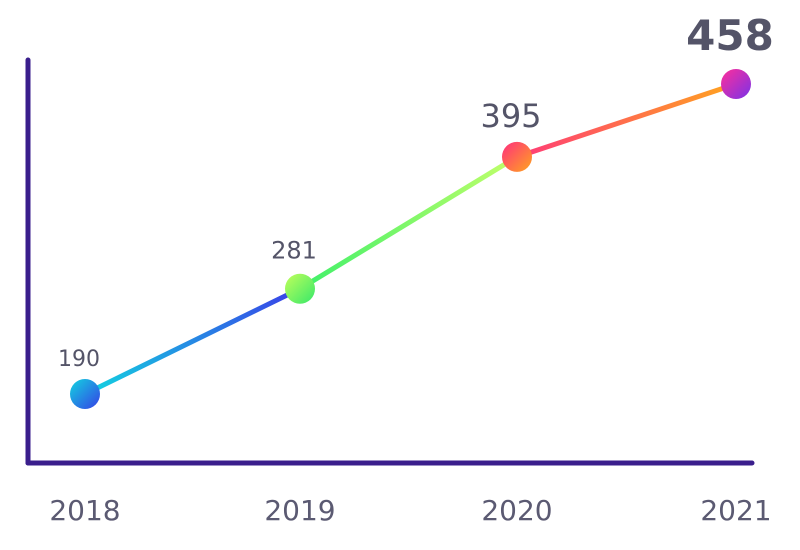  Describe the element at coordinates (408, 223) in the screenshot. I see `line-segment-2019-2020` at that location.